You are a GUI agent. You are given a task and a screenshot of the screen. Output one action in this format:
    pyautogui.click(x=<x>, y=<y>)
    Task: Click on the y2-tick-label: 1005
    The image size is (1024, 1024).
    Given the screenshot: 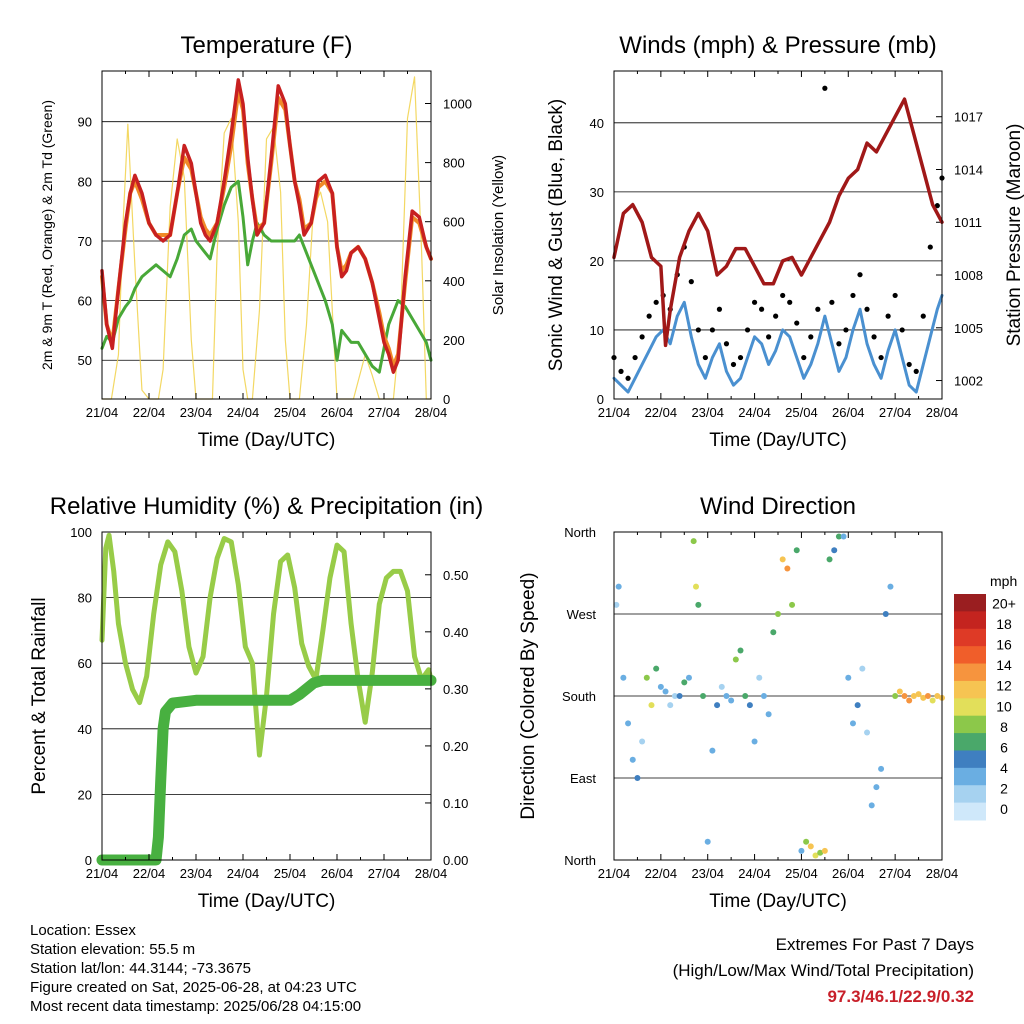 What is the action you would take?
    pyautogui.click(x=968, y=328)
    